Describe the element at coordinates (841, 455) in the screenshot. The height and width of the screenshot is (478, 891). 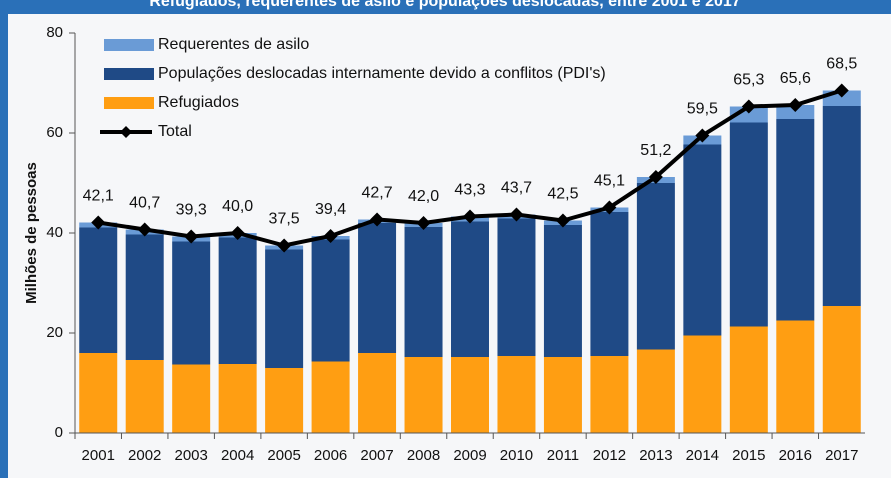
I see `x-tick-label: 2017` at that location.